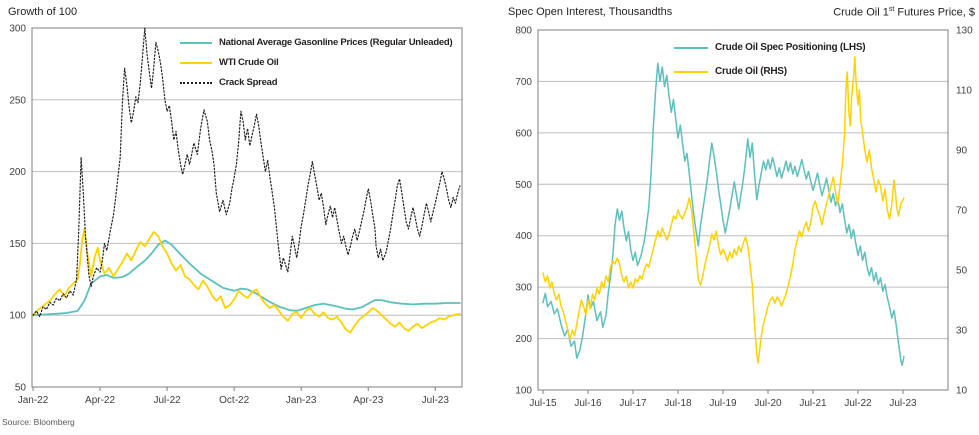  I want to click on x-axis-tick-label: Jan-22, so click(33, 400).